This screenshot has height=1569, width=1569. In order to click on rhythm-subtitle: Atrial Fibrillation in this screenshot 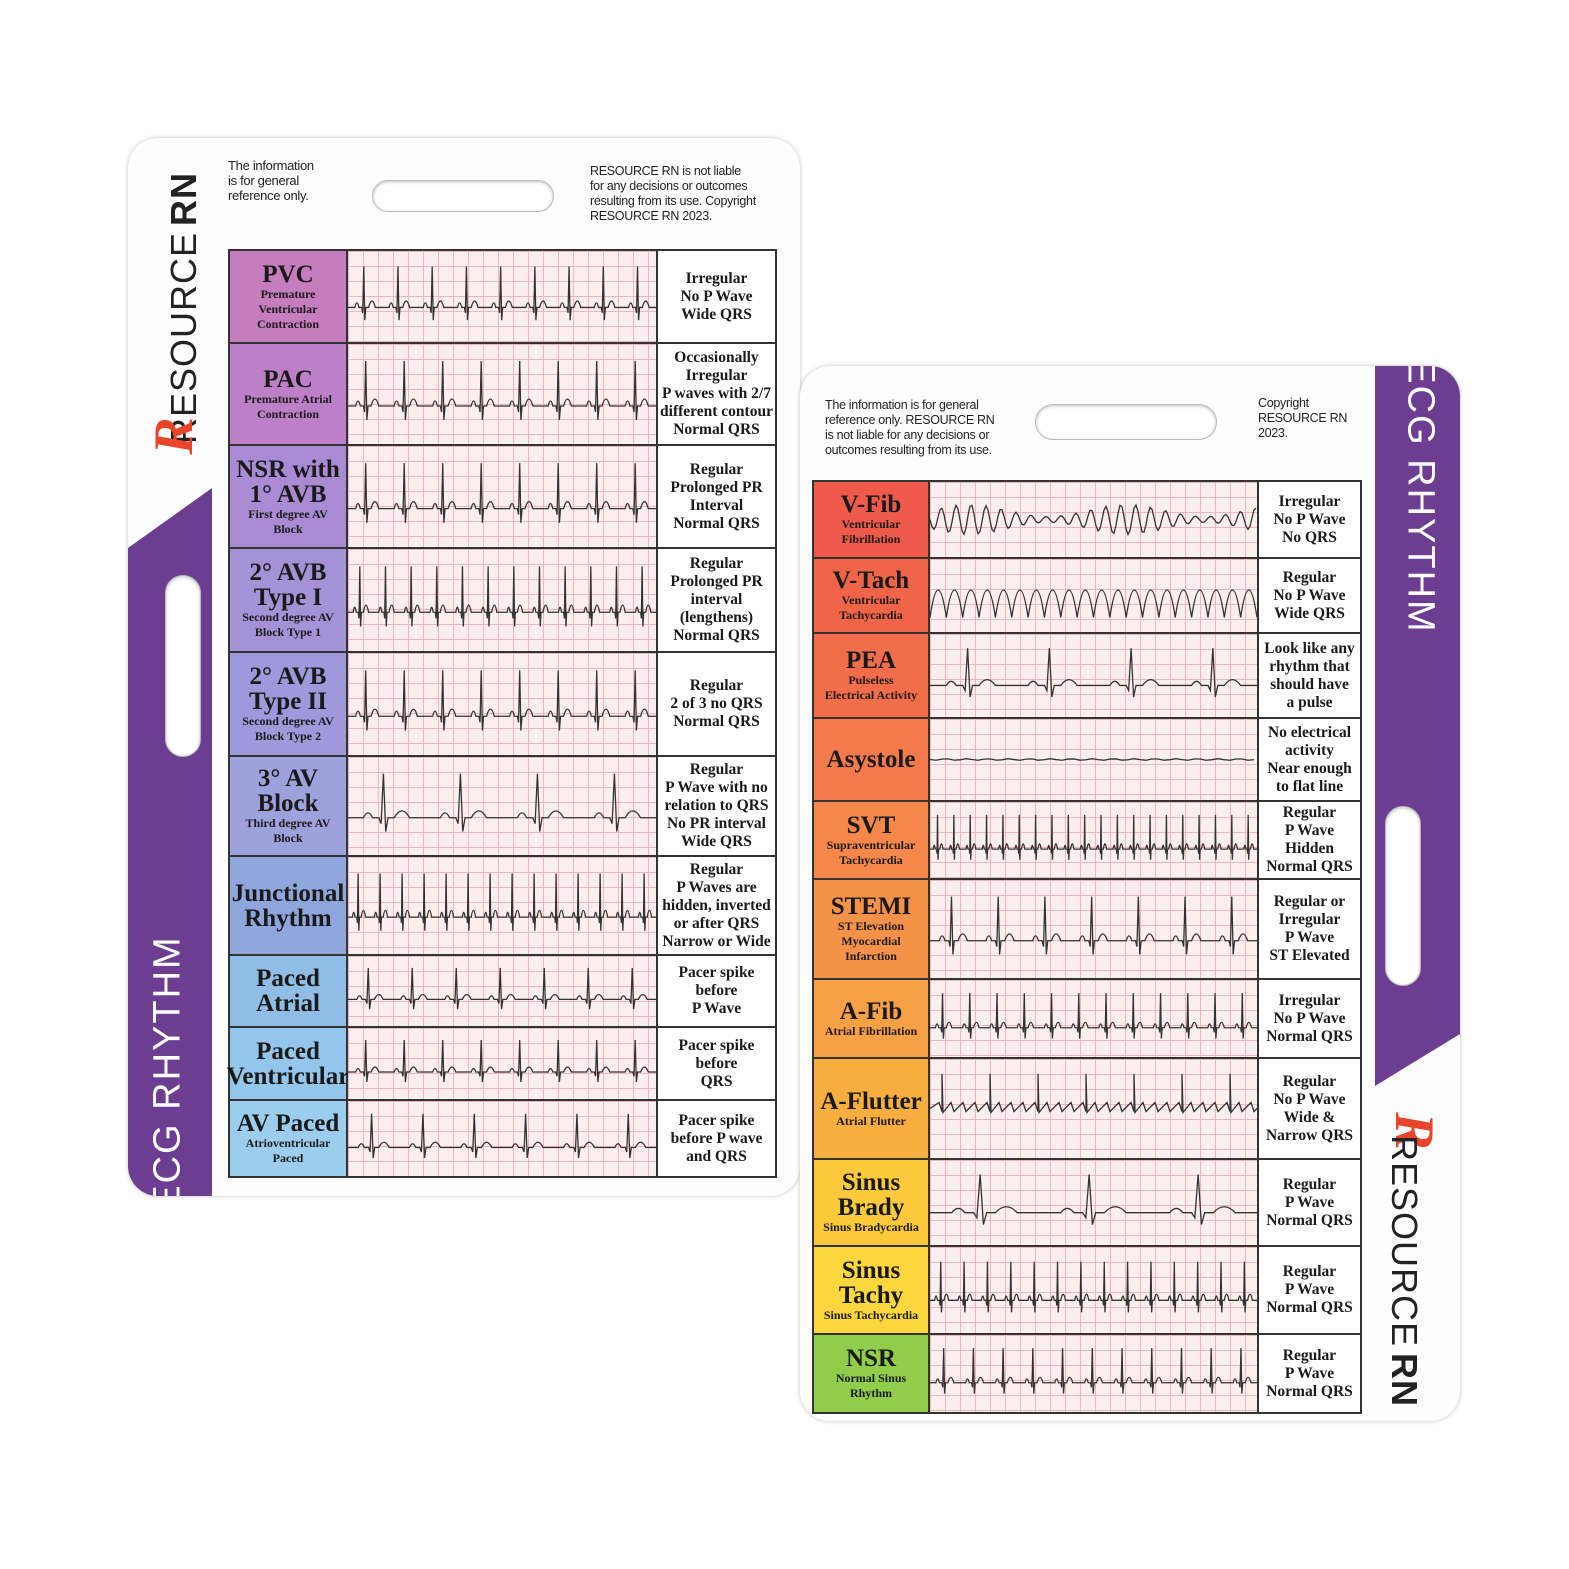, I will do `click(871, 1030)`.